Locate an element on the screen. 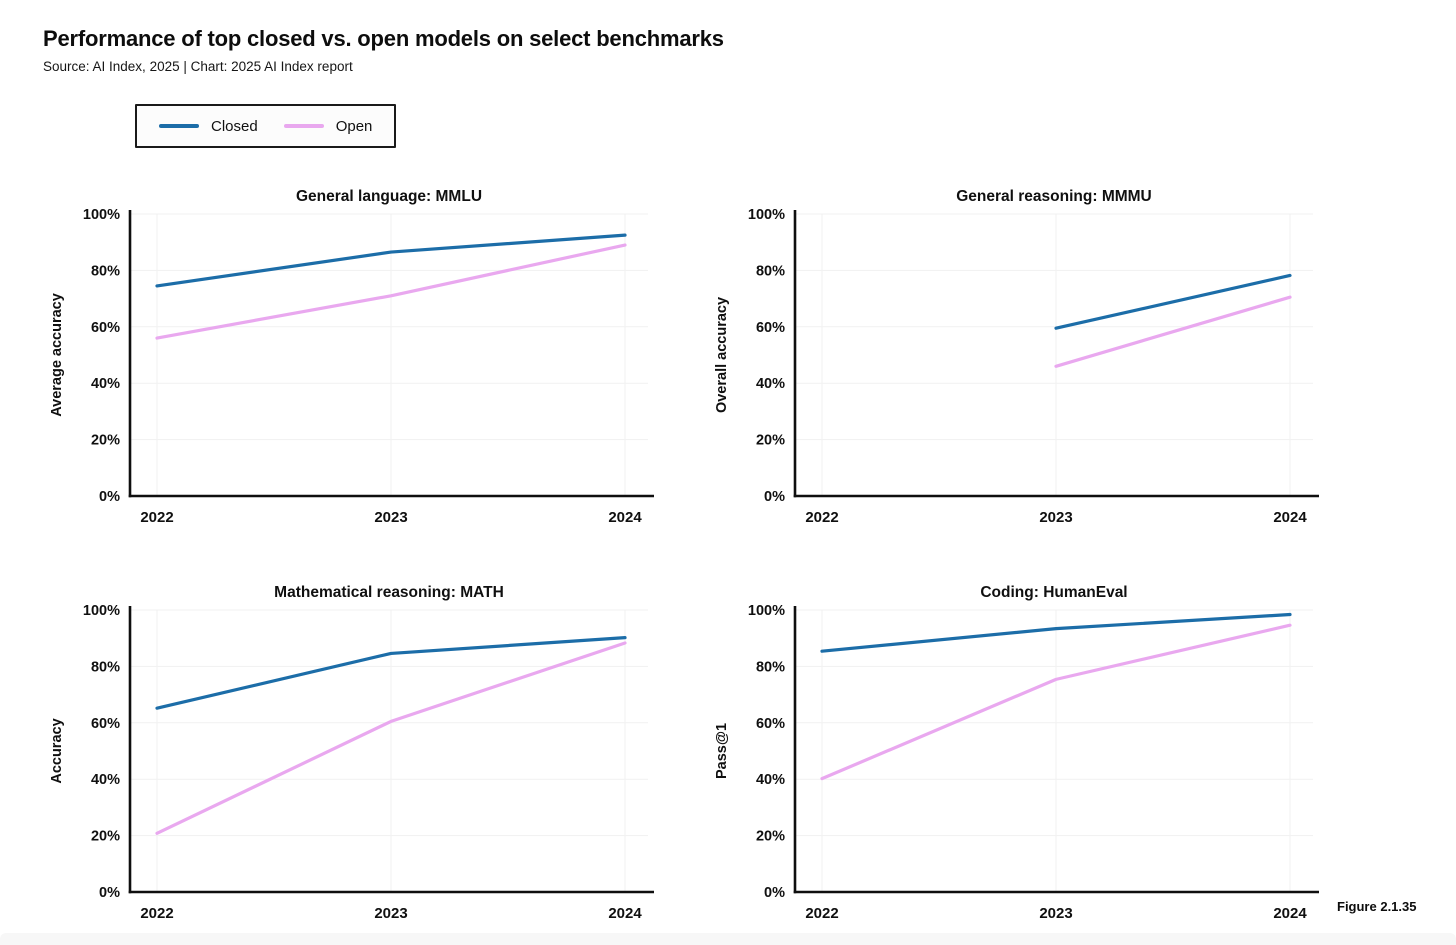 Image resolution: width=1456 pixels, height=945 pixels. chart-title: General language: MMLU is located at coordinates (389, 196).